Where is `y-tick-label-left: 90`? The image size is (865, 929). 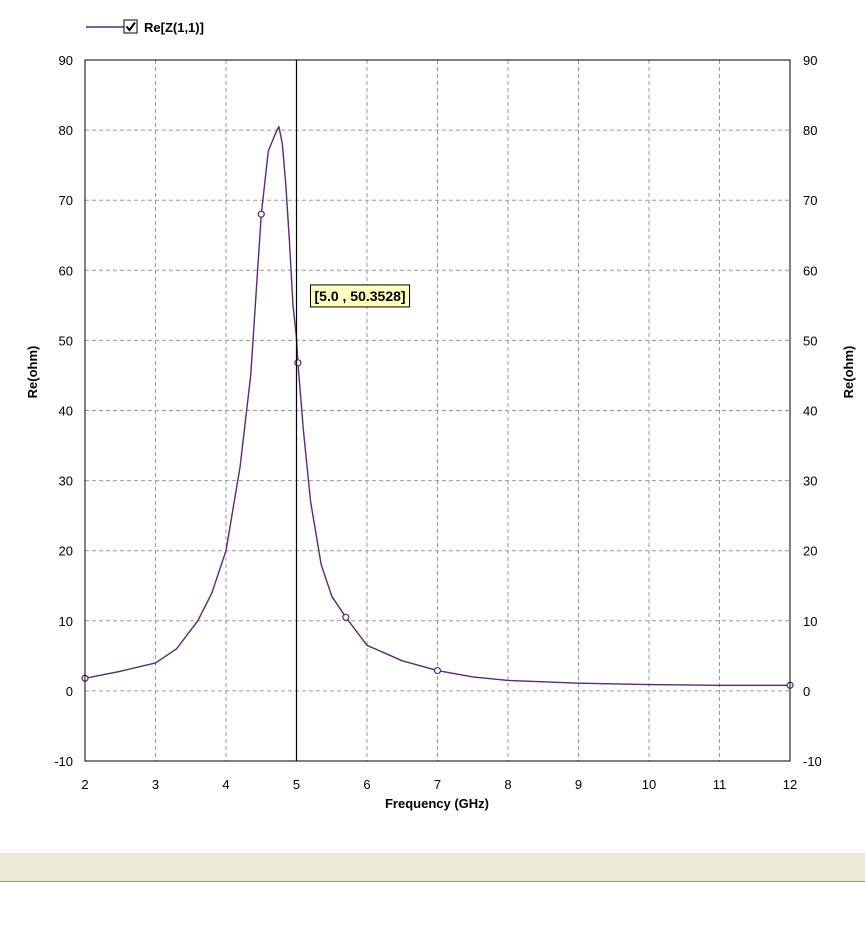
y-tick-label-left: 90 is located at coordinates (66, 60).